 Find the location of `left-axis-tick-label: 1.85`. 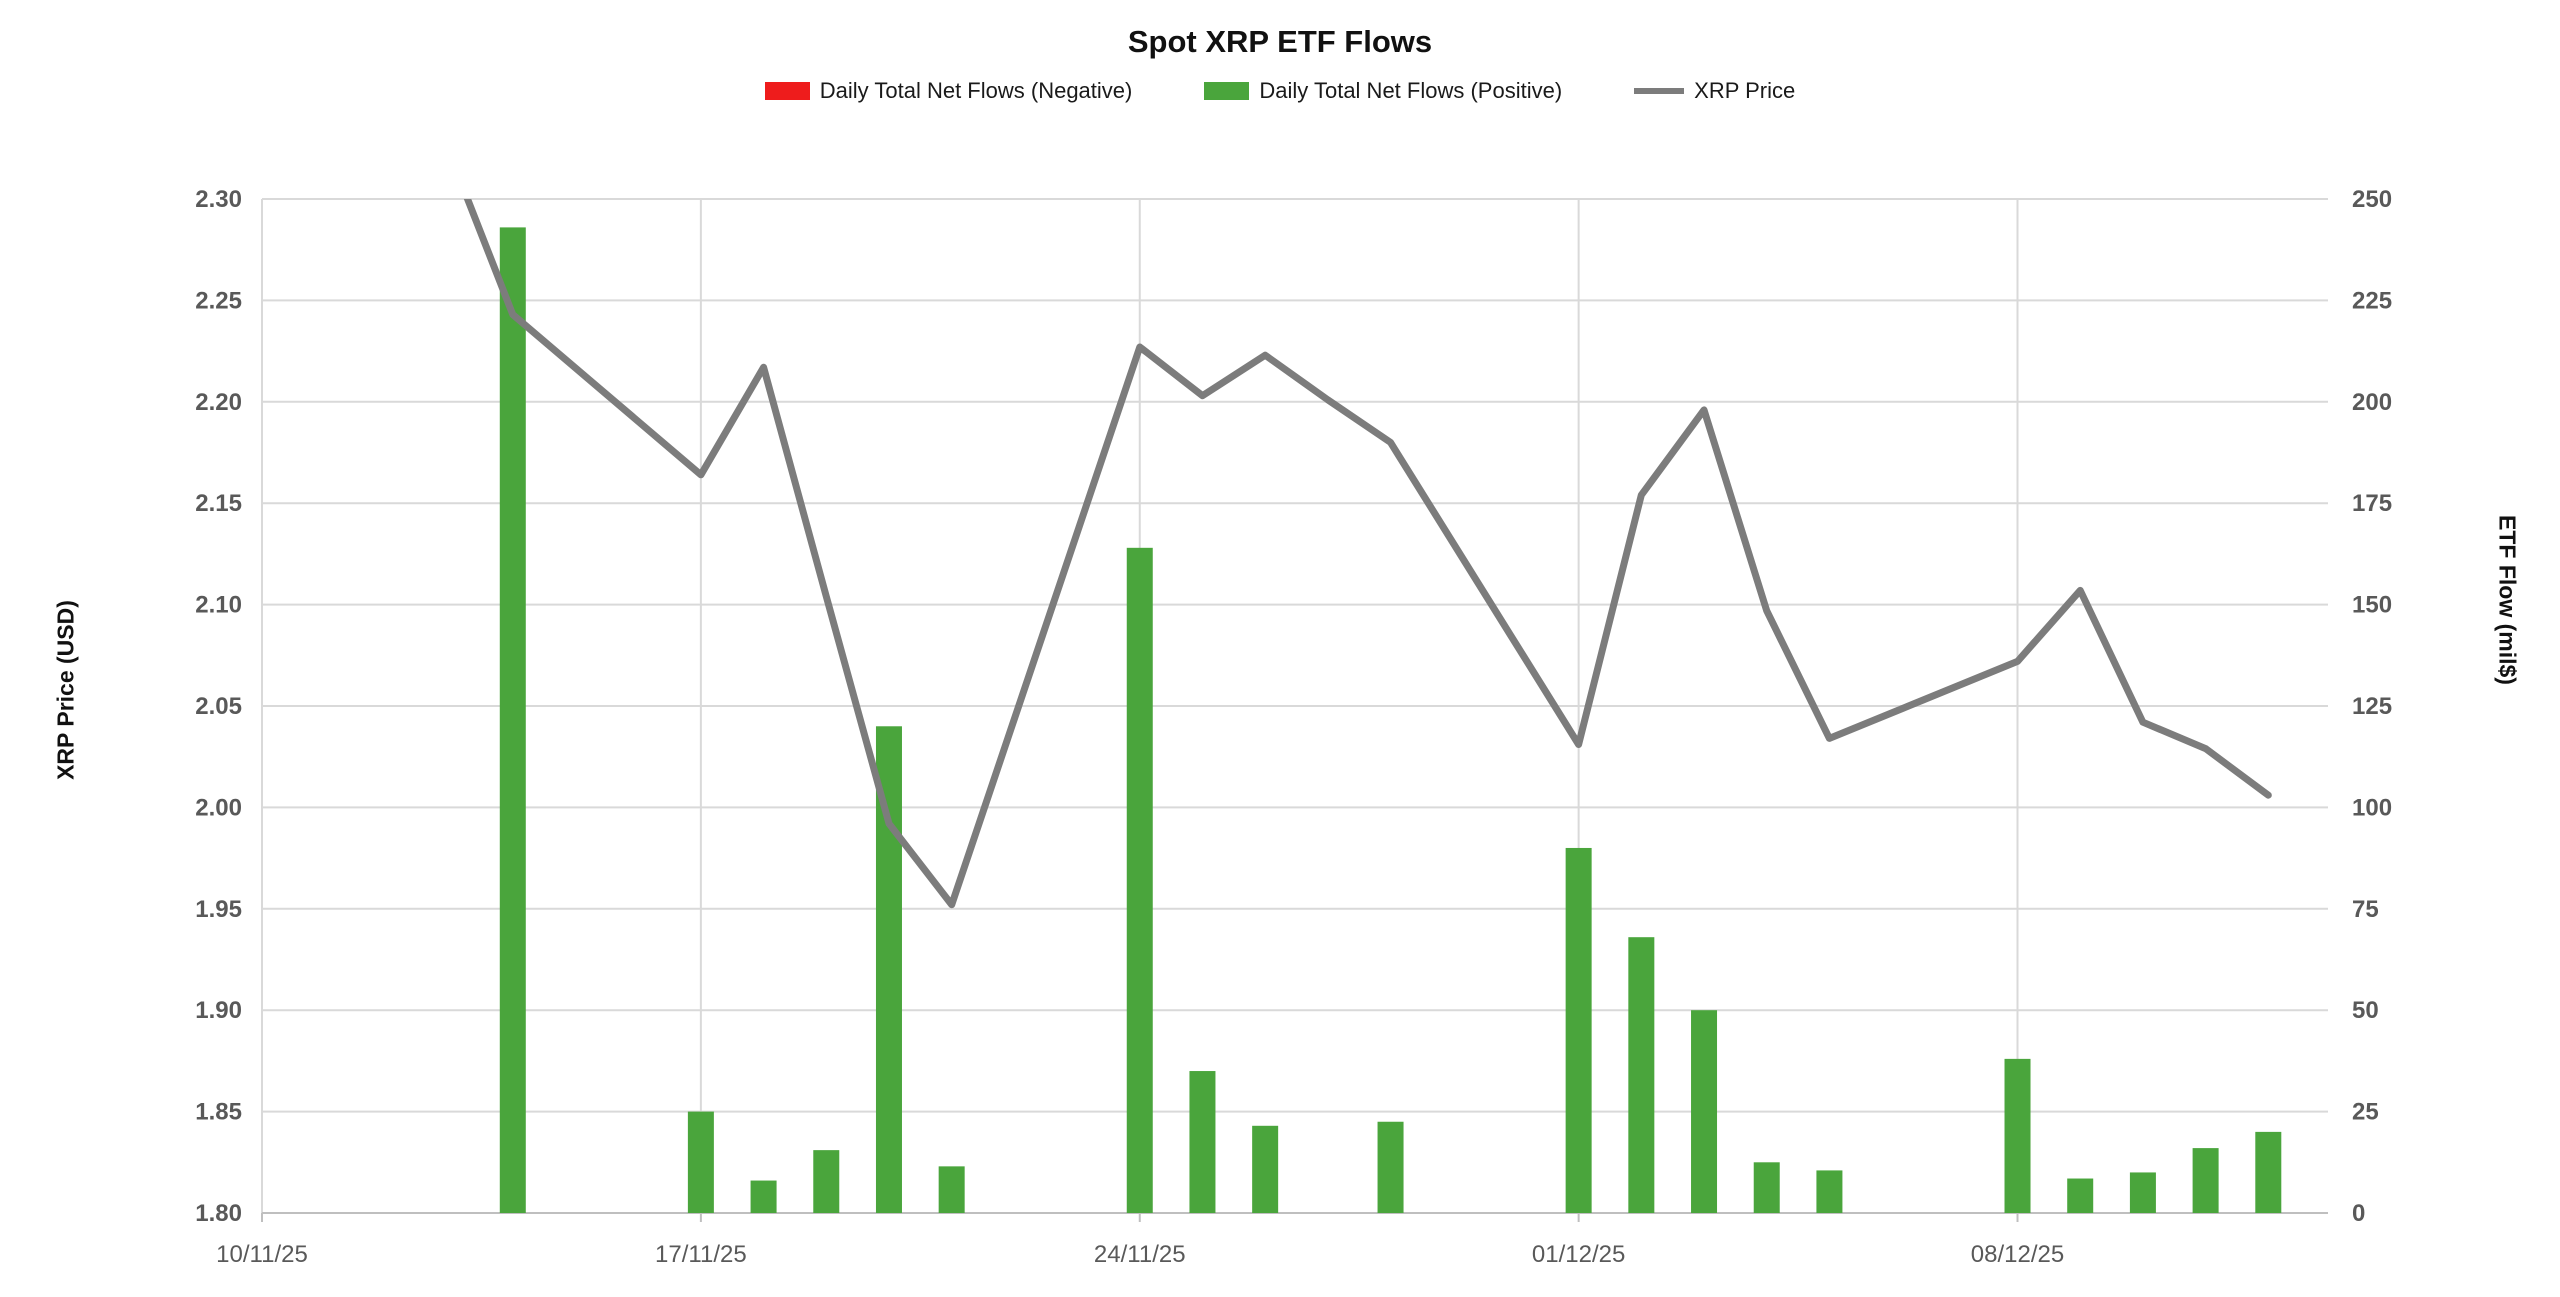

left-axis-tick-label: 1.85 is located at coordinates (218, 1112).